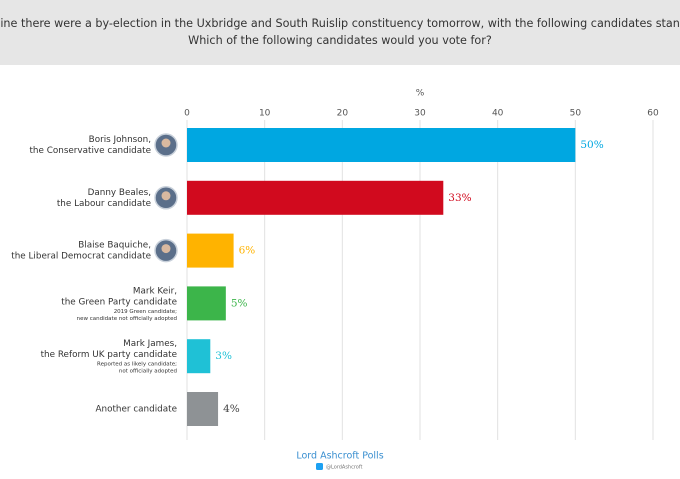 The image size is (680, 479). I want to click on value-label: 33%, so click(459, 198).